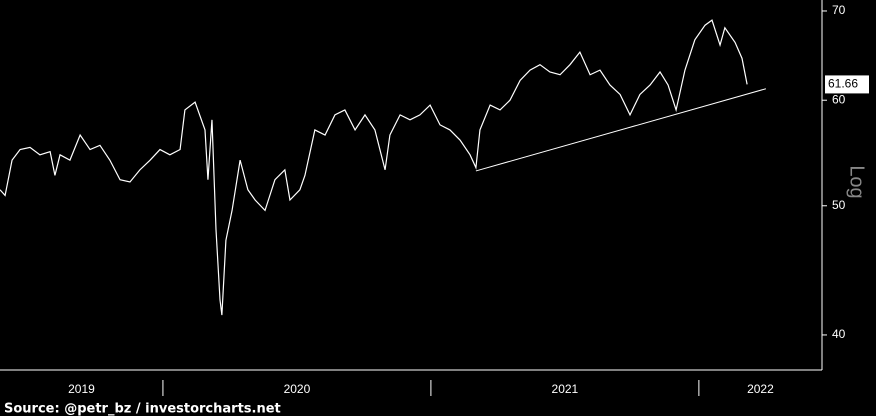 This screenshot has width=876, height=416. Describe the element at coordinates (621, 130) in the screenshot. I see `trendline` at that location.